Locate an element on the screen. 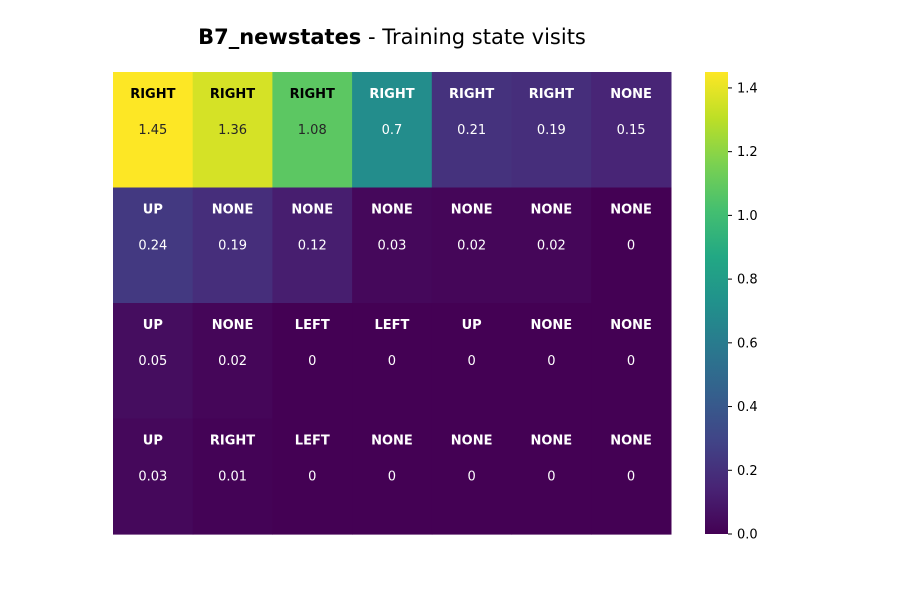  colorbar-tick-label: 1.4 is located at coordinates (747, 88).